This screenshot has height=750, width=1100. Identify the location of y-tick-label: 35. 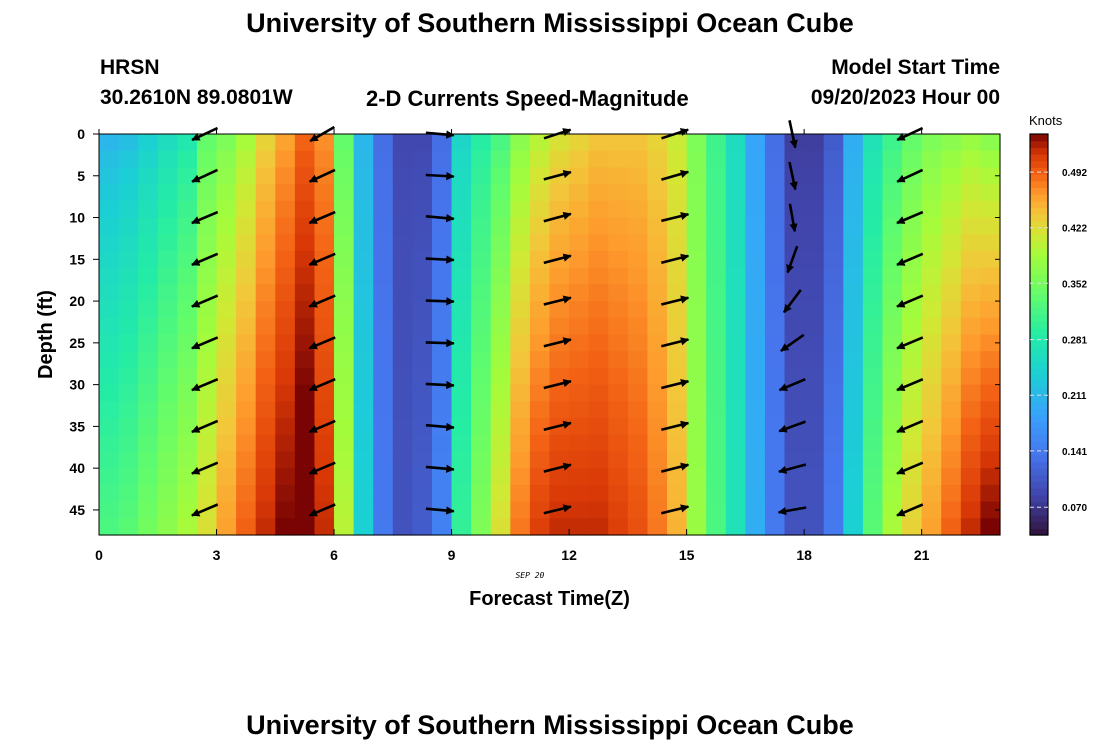
(77, 426).